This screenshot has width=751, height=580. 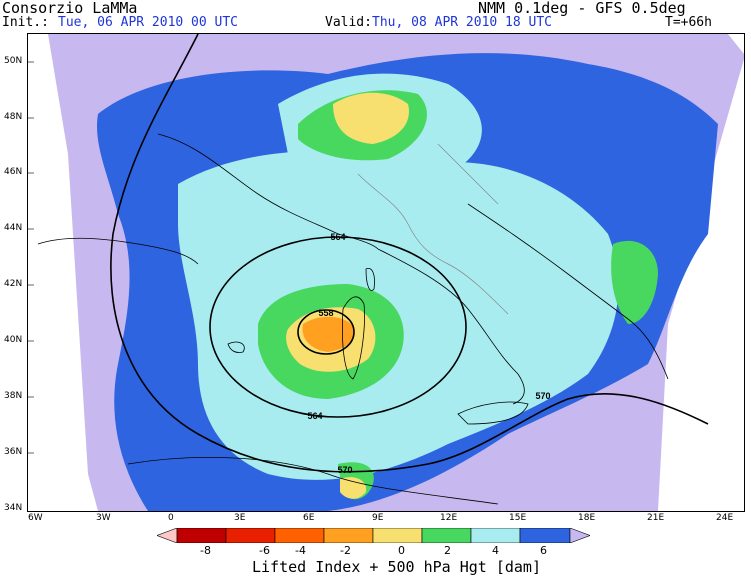 I want to click on lon-label: 15E, so click(x=518, y=518).